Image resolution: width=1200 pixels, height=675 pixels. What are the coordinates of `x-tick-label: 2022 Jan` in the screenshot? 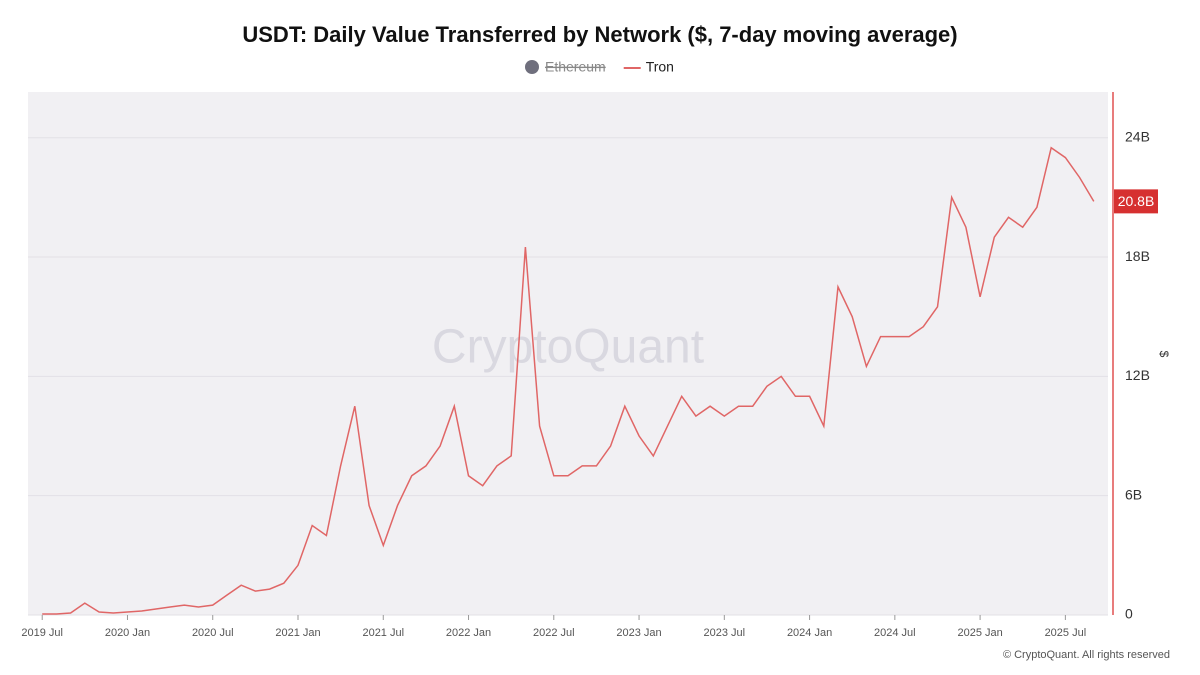 It's located at (468, 633).